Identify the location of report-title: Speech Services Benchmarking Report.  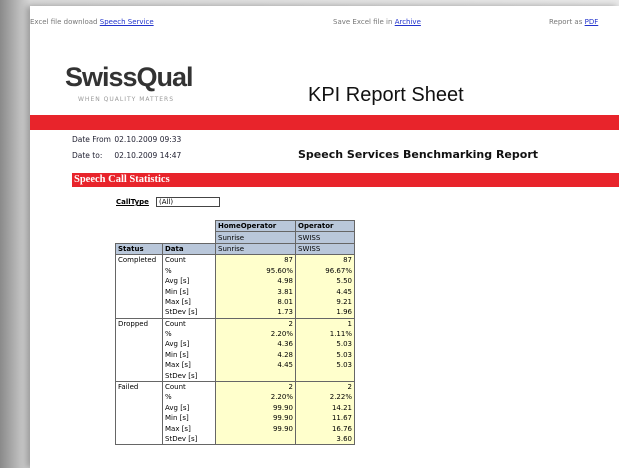
(418, 154).